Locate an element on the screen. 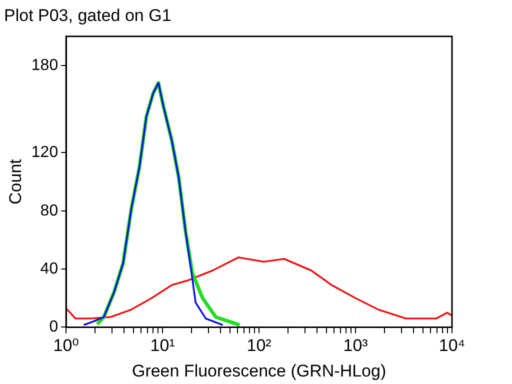 The width and height of the screenshot is (512, 384). y-tick-label: 180 is located at coordinates (44, 65).